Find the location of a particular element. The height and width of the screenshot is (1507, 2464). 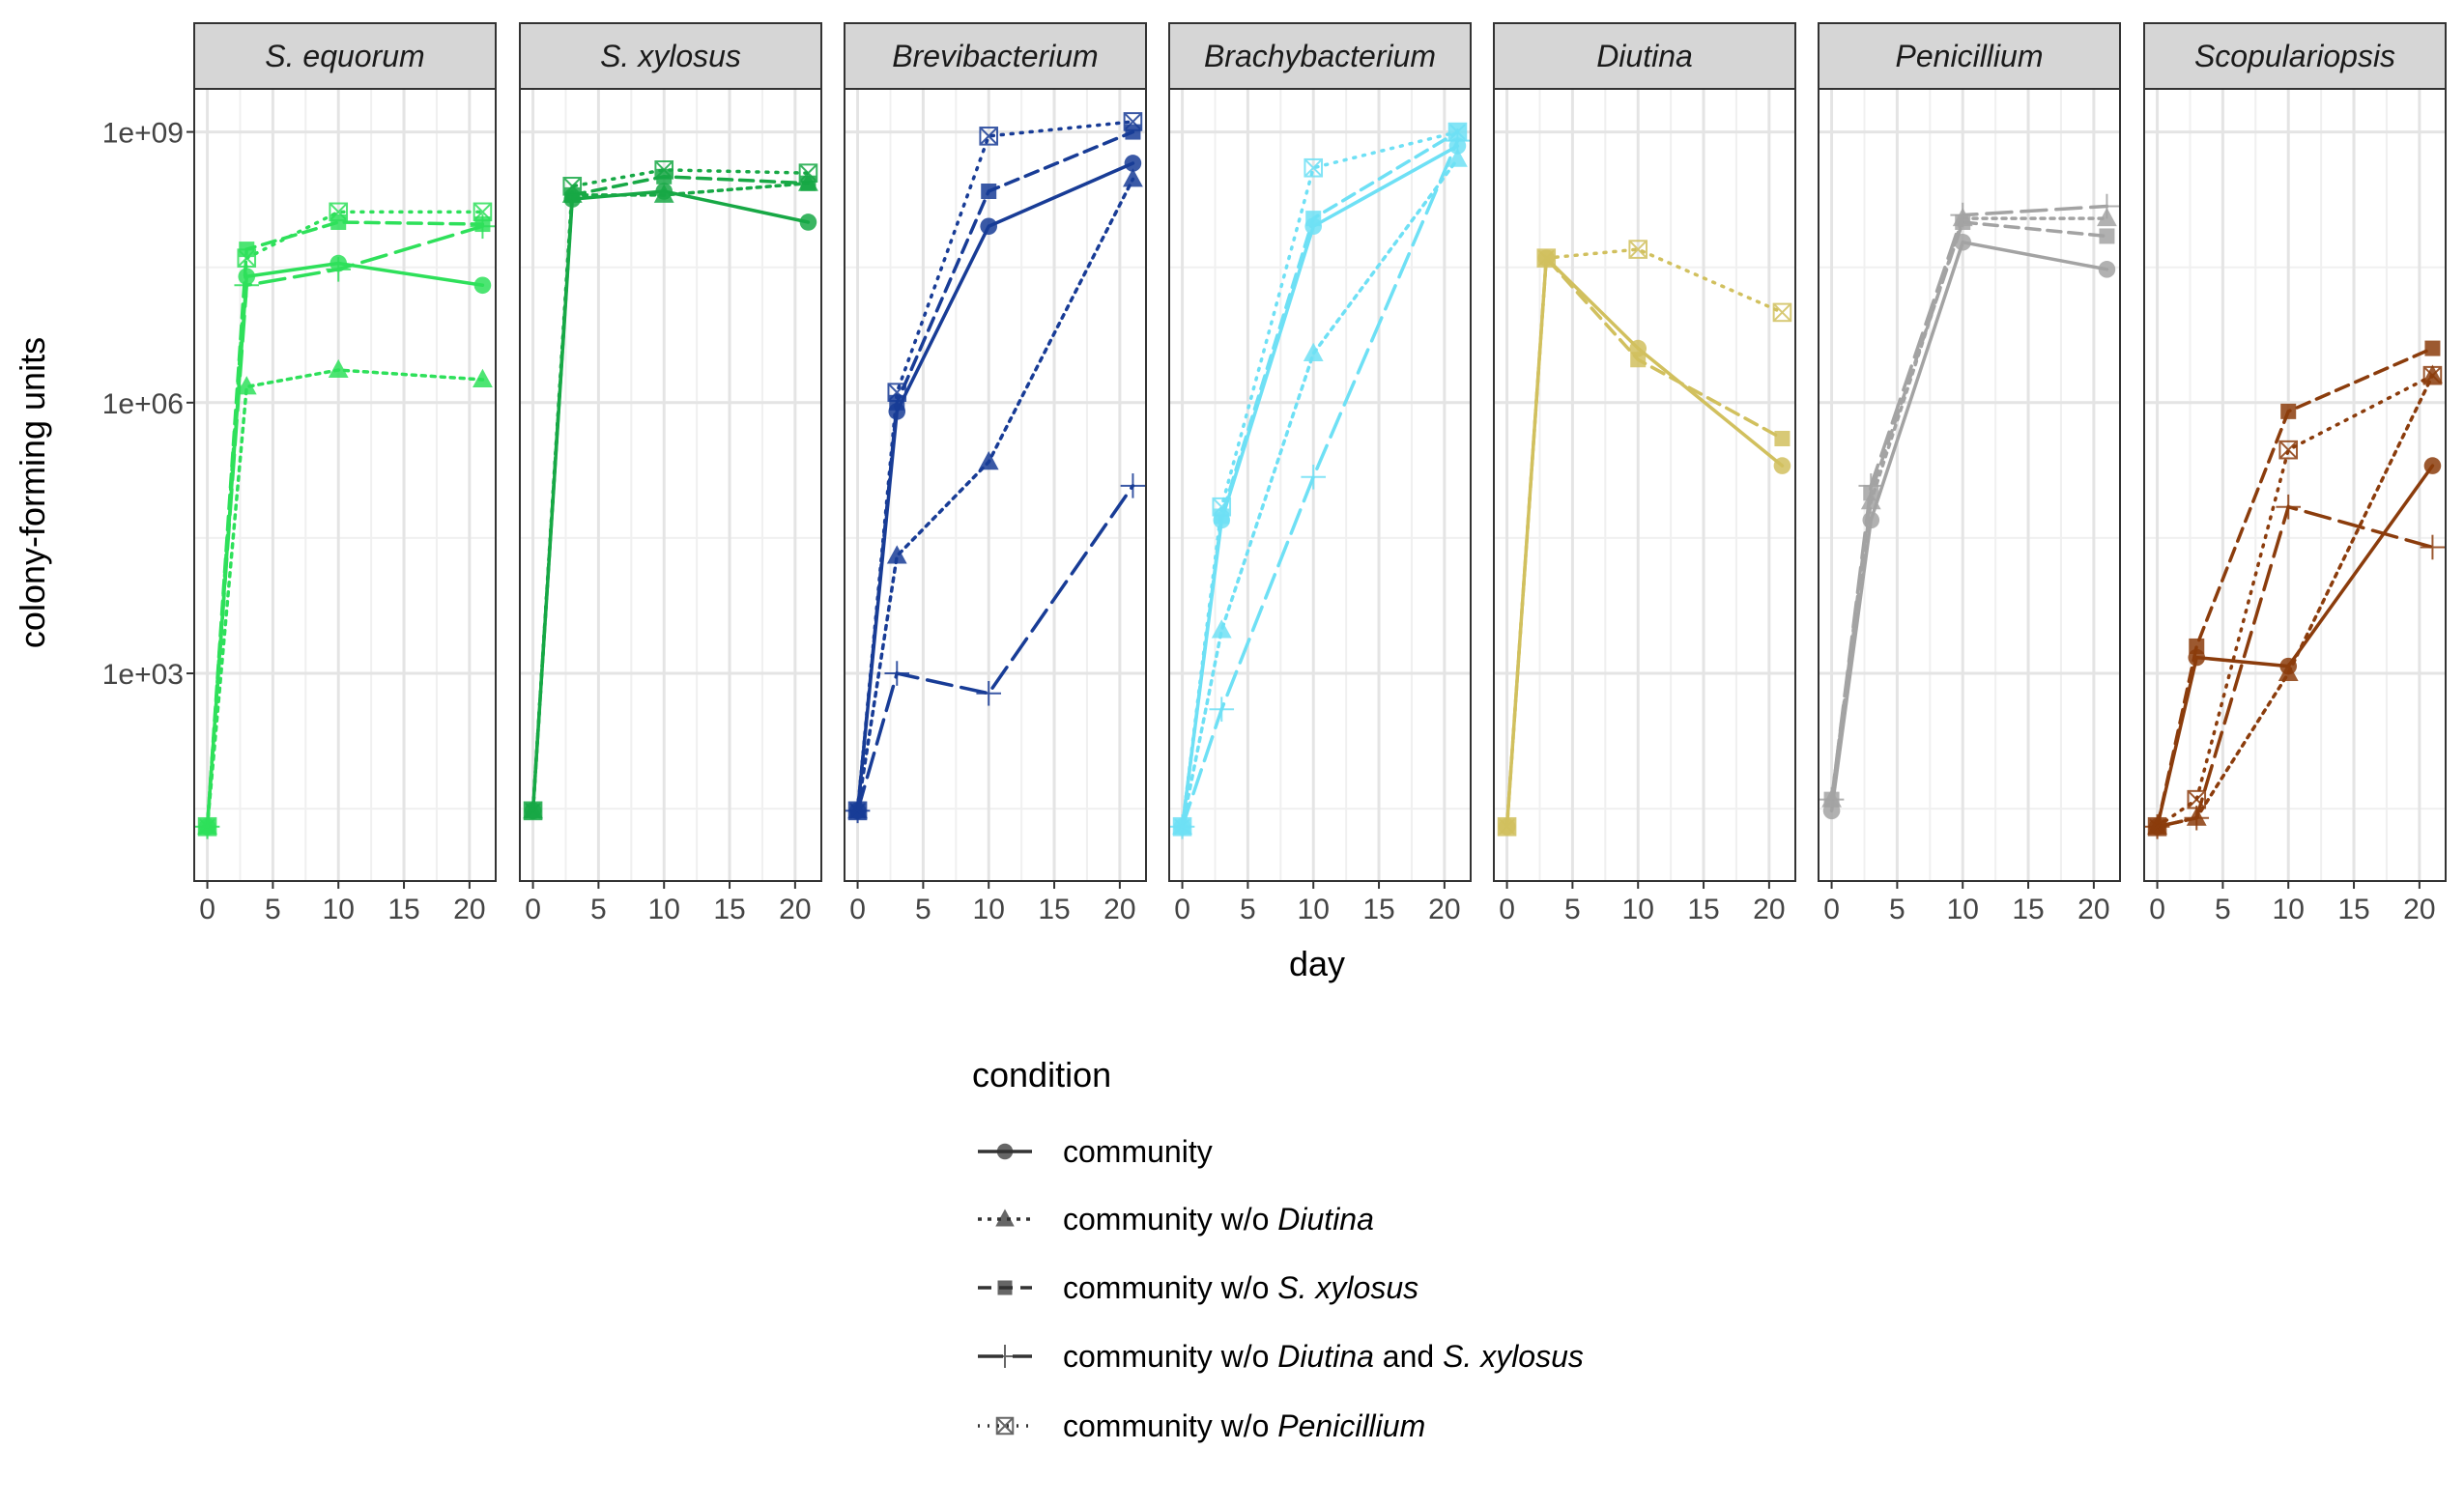

panel-brevibacterium: Brevibacterium 0 5 10 15 20 is located at coordinates (996, 473).